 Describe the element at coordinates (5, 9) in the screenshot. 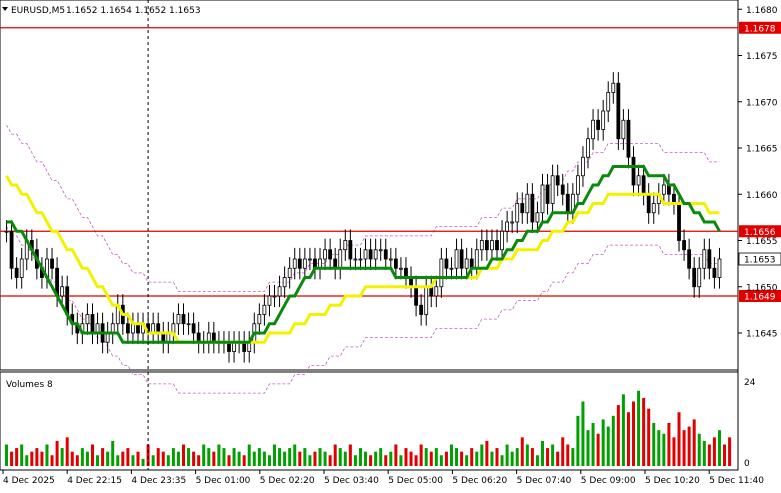

I see `dropdown-triangle-icon` at that location.